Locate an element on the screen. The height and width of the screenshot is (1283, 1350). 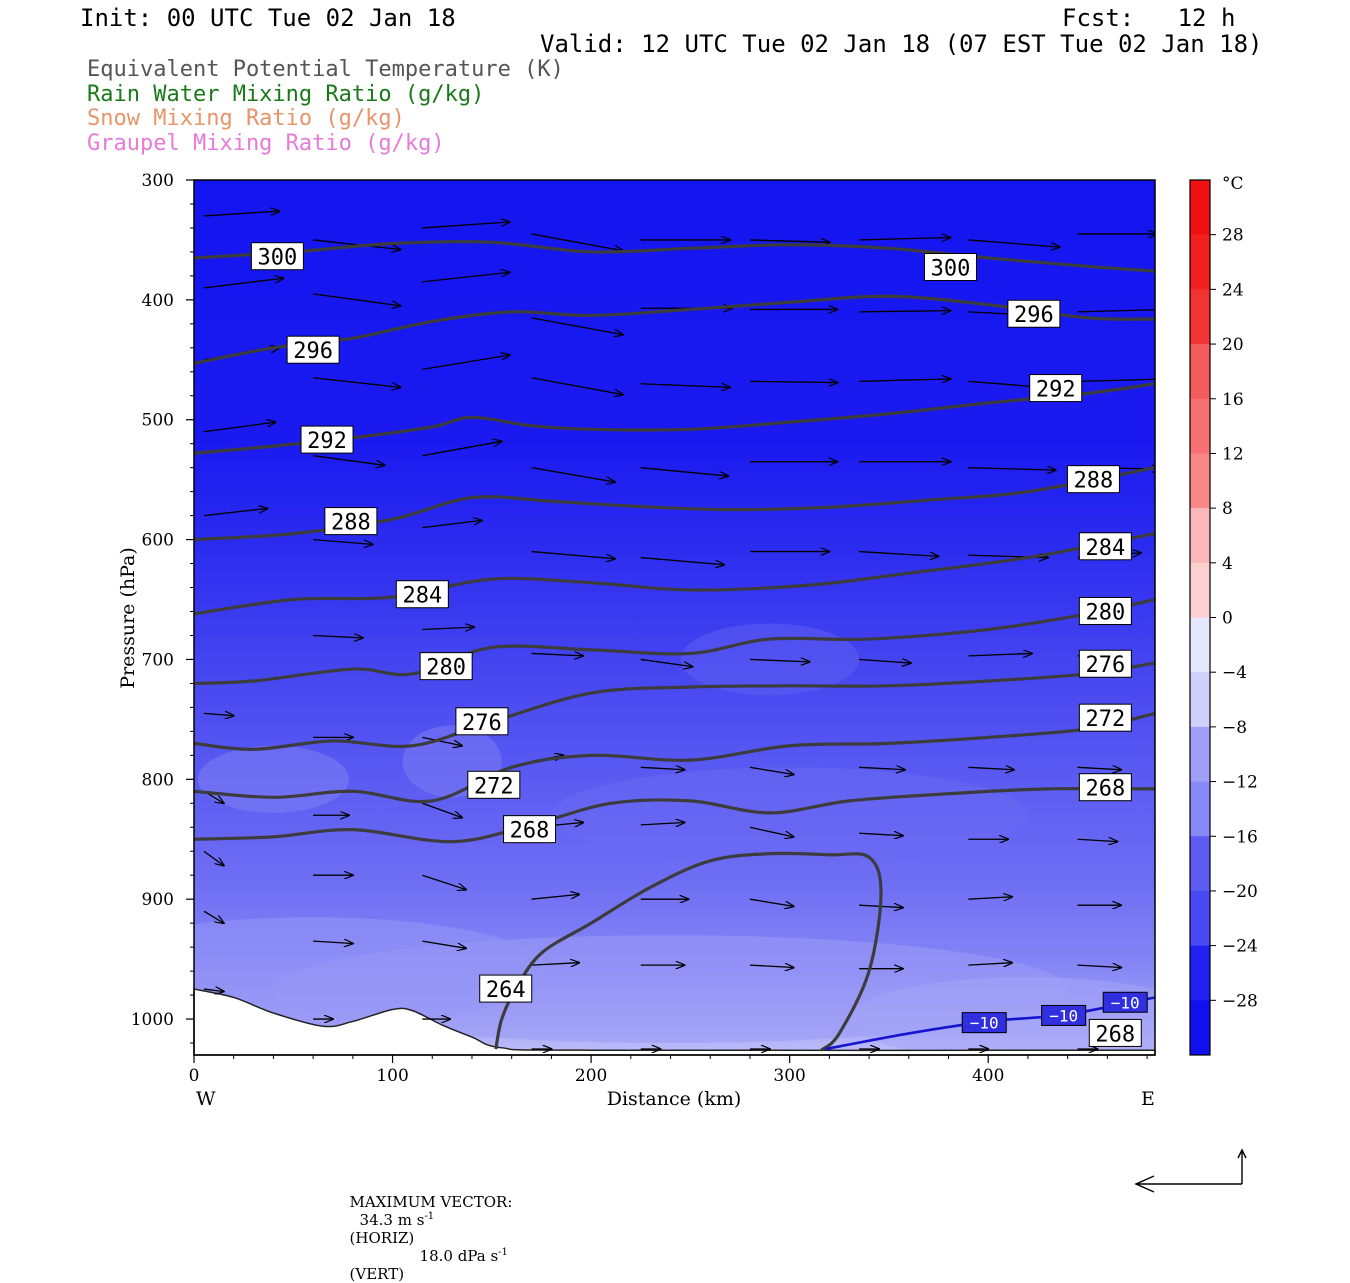
svg-text: 284 is located at coordinates (422, 596).